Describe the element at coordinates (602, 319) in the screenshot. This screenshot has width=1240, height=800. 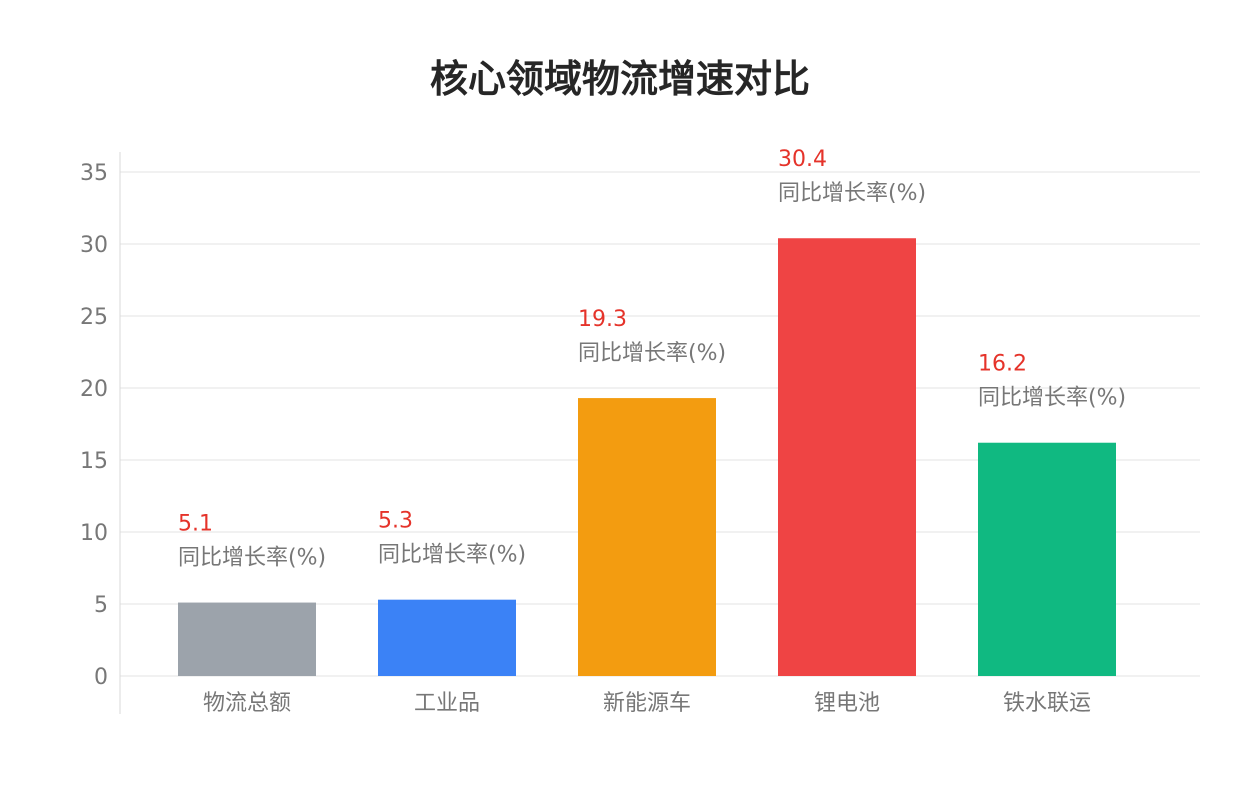
I see `bar-value-label: 19.3` at that location.